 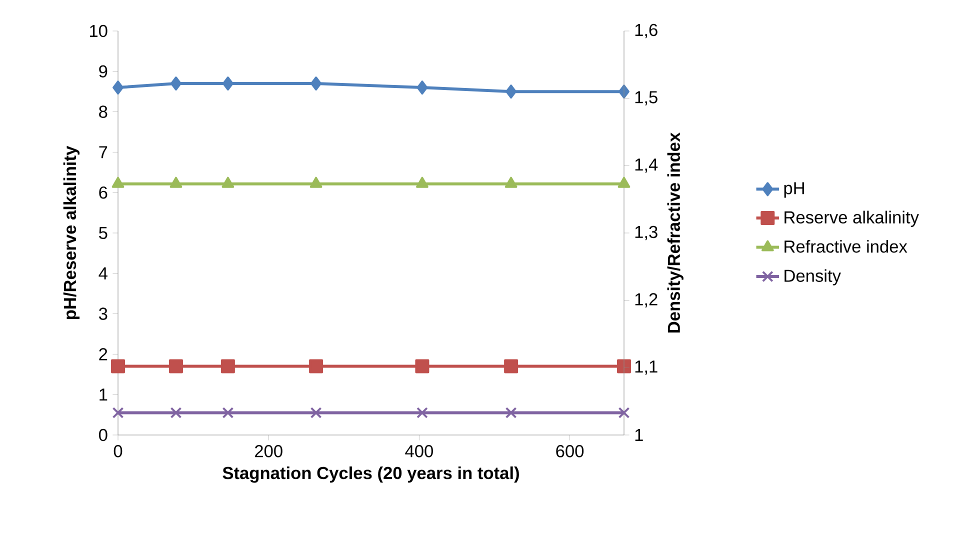 What do you see at coordinates (71, 233) in the screenshot?
I see `y-axis-title: pH/Reserve alkalinity` at bounding box center [71, 233].